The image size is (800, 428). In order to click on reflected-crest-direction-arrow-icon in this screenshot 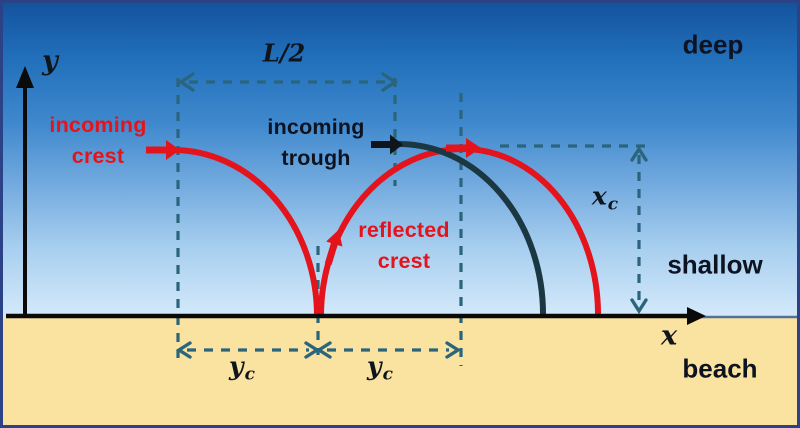, I will do `click(463, 148)`.